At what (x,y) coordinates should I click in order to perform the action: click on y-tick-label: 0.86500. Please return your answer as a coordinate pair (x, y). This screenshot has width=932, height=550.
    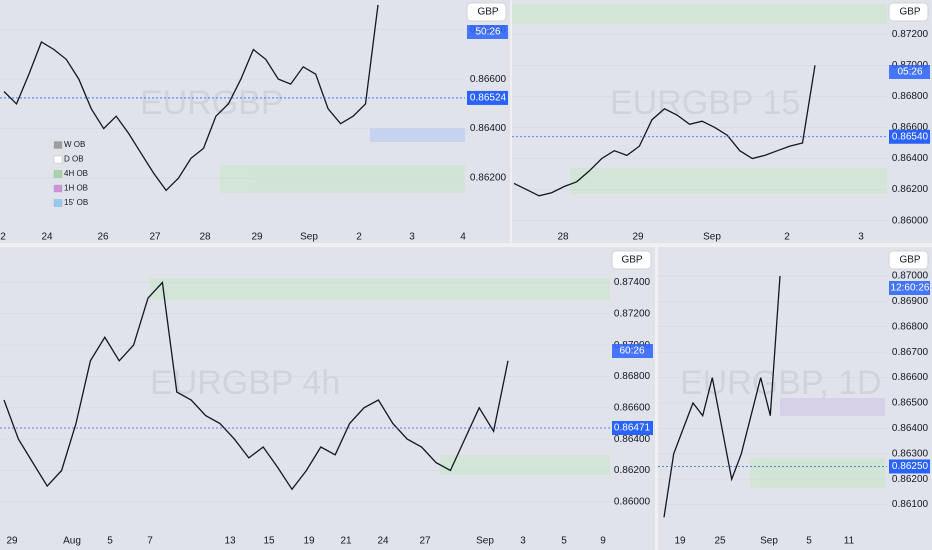
    Looking at the image, I should click on (910, 403).